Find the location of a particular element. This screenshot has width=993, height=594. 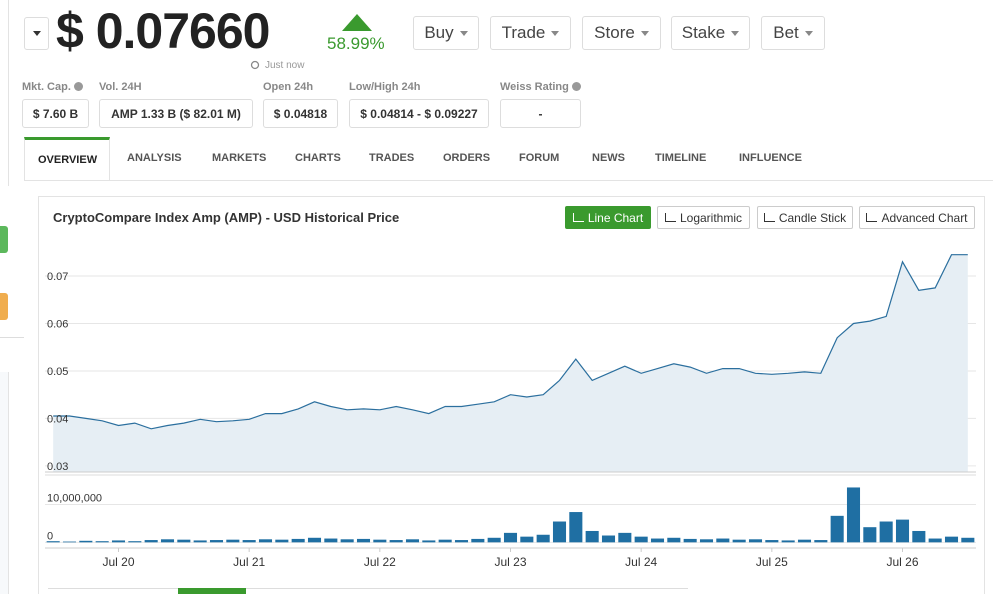

menu-button: Buy is located at coordinates (446, 33).